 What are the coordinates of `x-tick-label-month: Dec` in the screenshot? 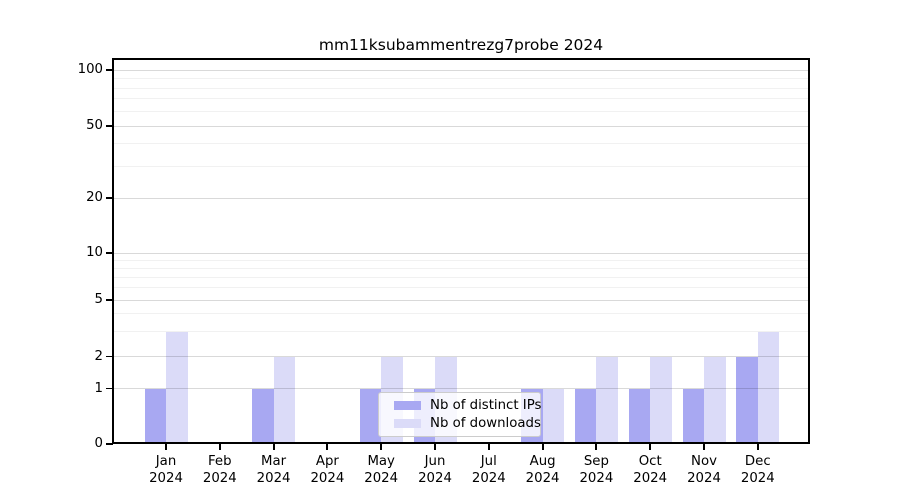 It's located at (757, 461).